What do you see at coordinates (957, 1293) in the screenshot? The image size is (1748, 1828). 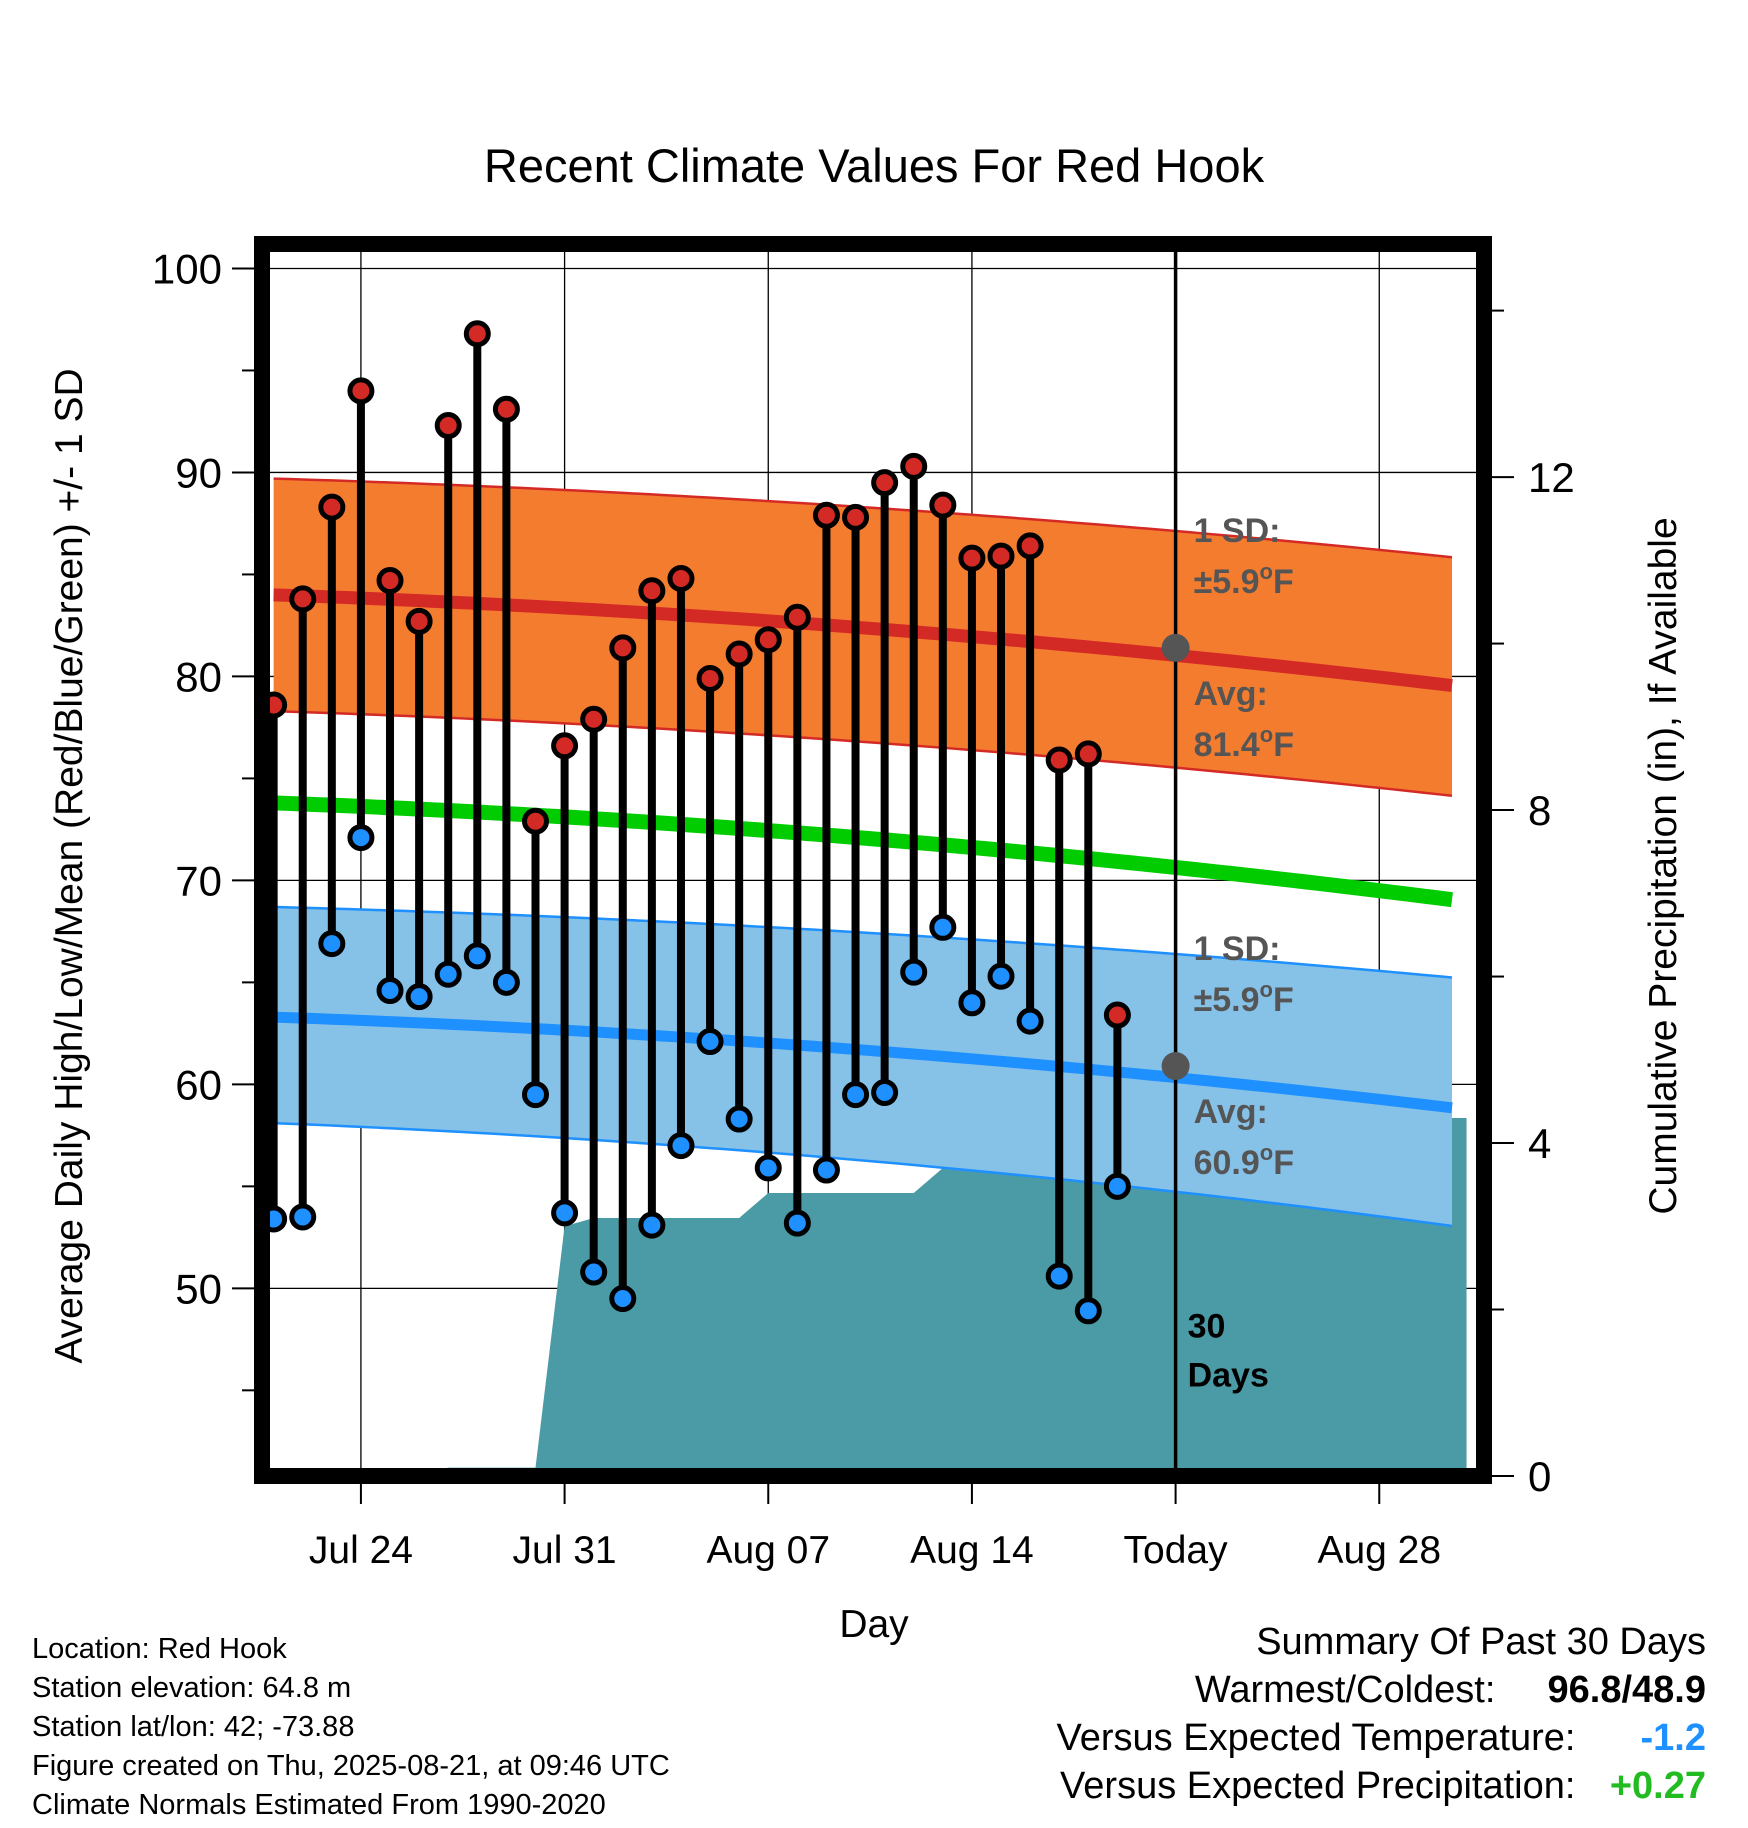 I see `precip-area` at bounding box center [957, 1293].